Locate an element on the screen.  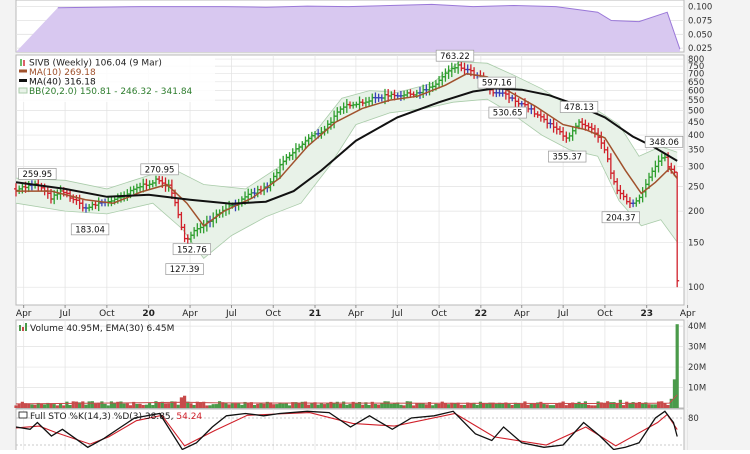
volume-ema-line is located at coordinates (346, 399).